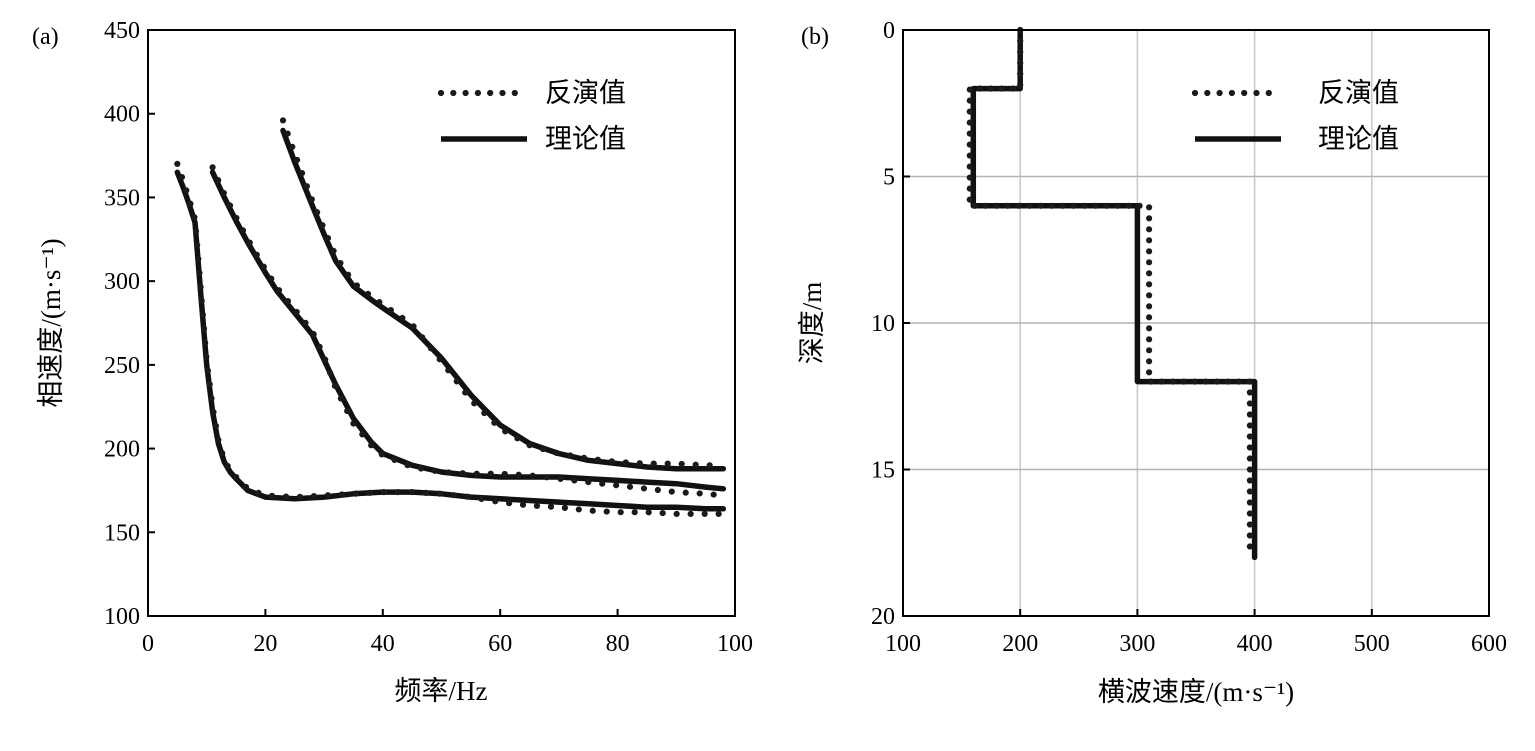 This screenshot has width=1535, height=751. What do you see at coordinates (1358, 93) in the screenshot?
I see `panel-b-legend-label-inverted: 反演值` at bounding box center [1358, 93].